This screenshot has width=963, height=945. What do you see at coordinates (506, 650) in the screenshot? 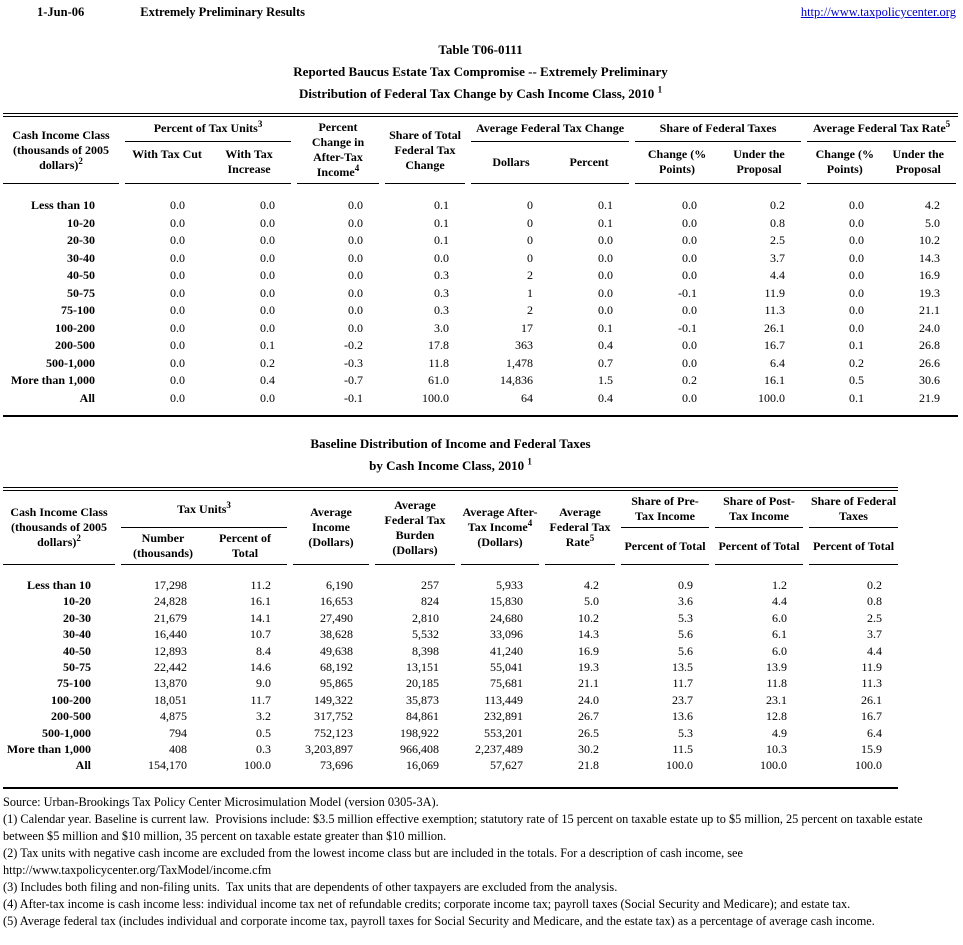
I see `cell: 41,240` at bounding box center [506, 650].